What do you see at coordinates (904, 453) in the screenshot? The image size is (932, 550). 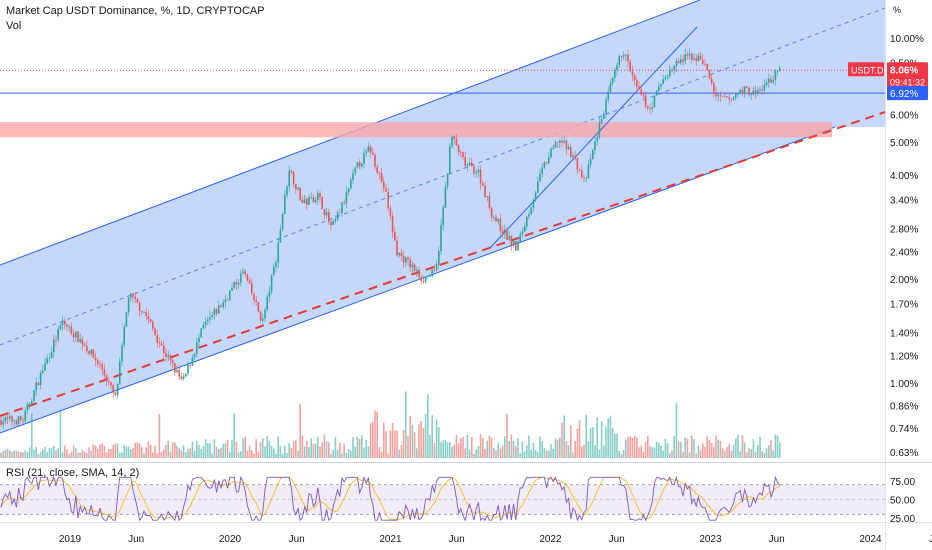 I see `y-tick-label: 0.63%` at bounding box center [904, 453].